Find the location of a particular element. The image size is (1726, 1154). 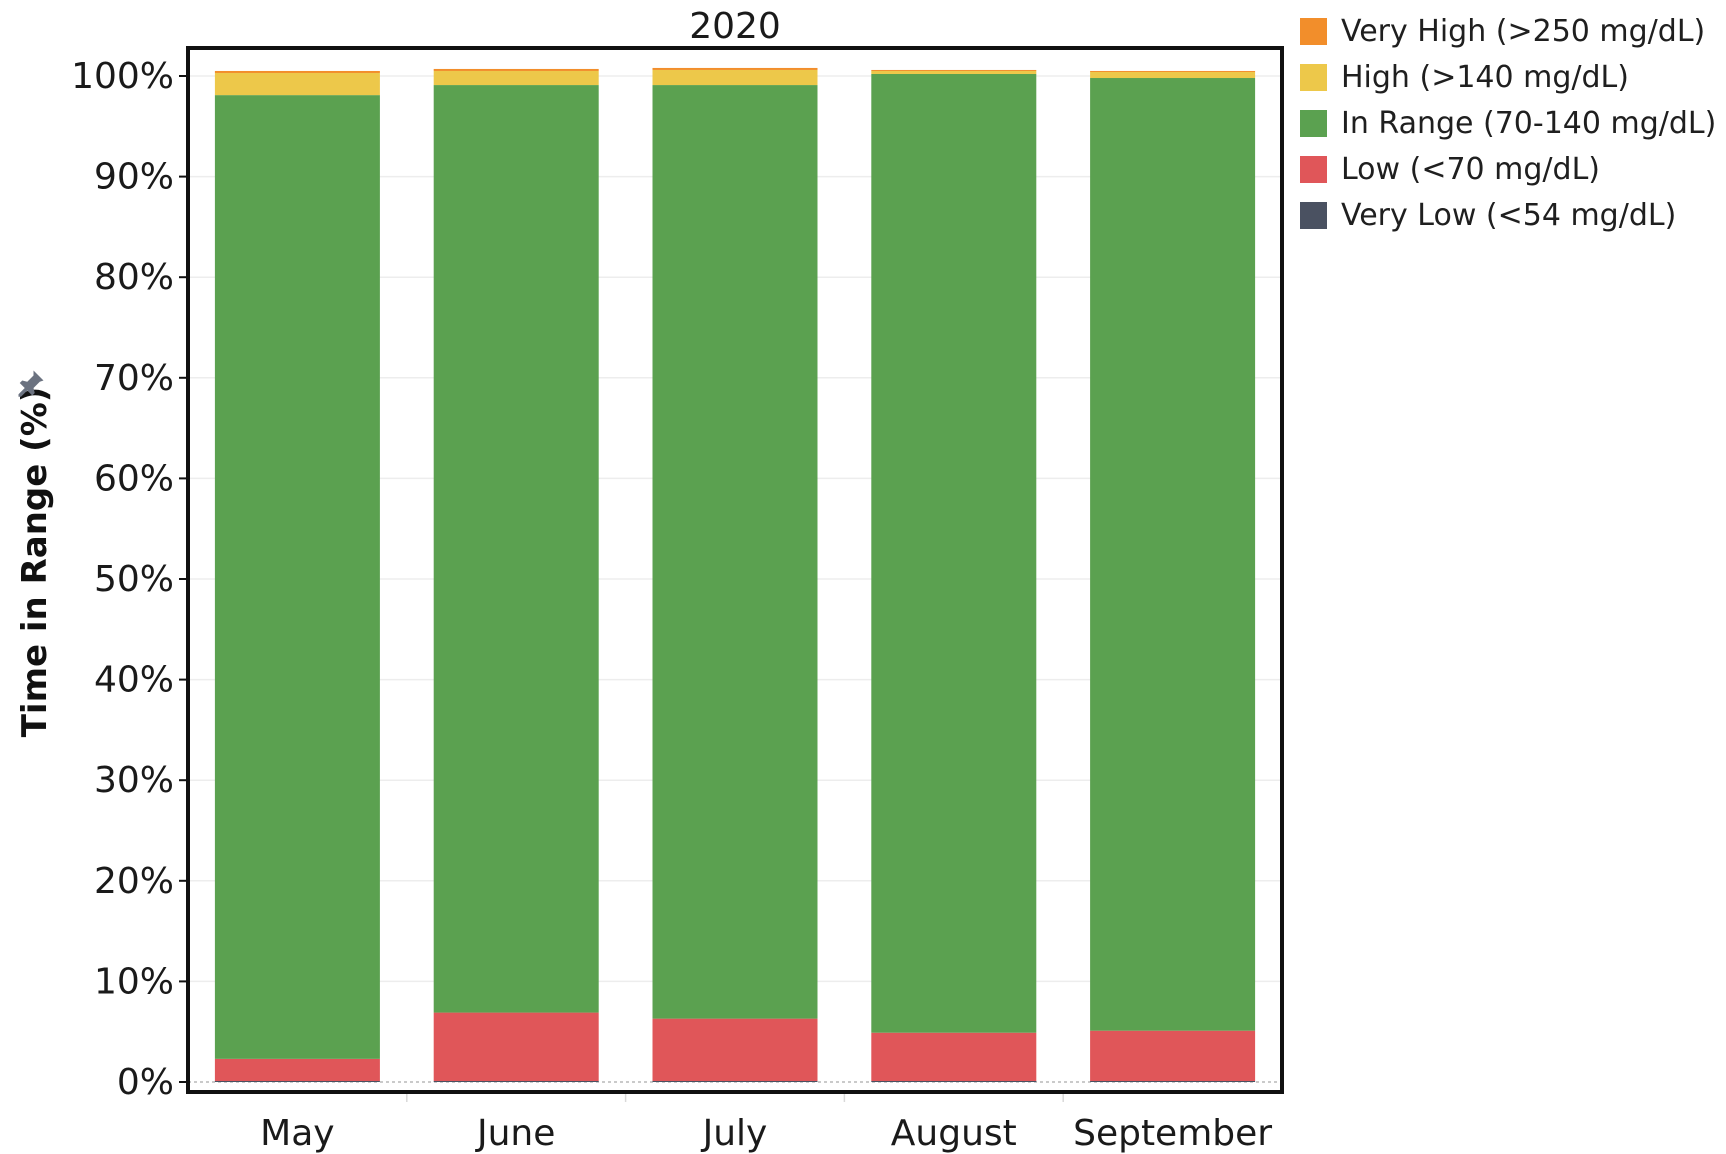

legend-label: In Range (70-140 mg/dL) is located at coordinates (1529, 123).